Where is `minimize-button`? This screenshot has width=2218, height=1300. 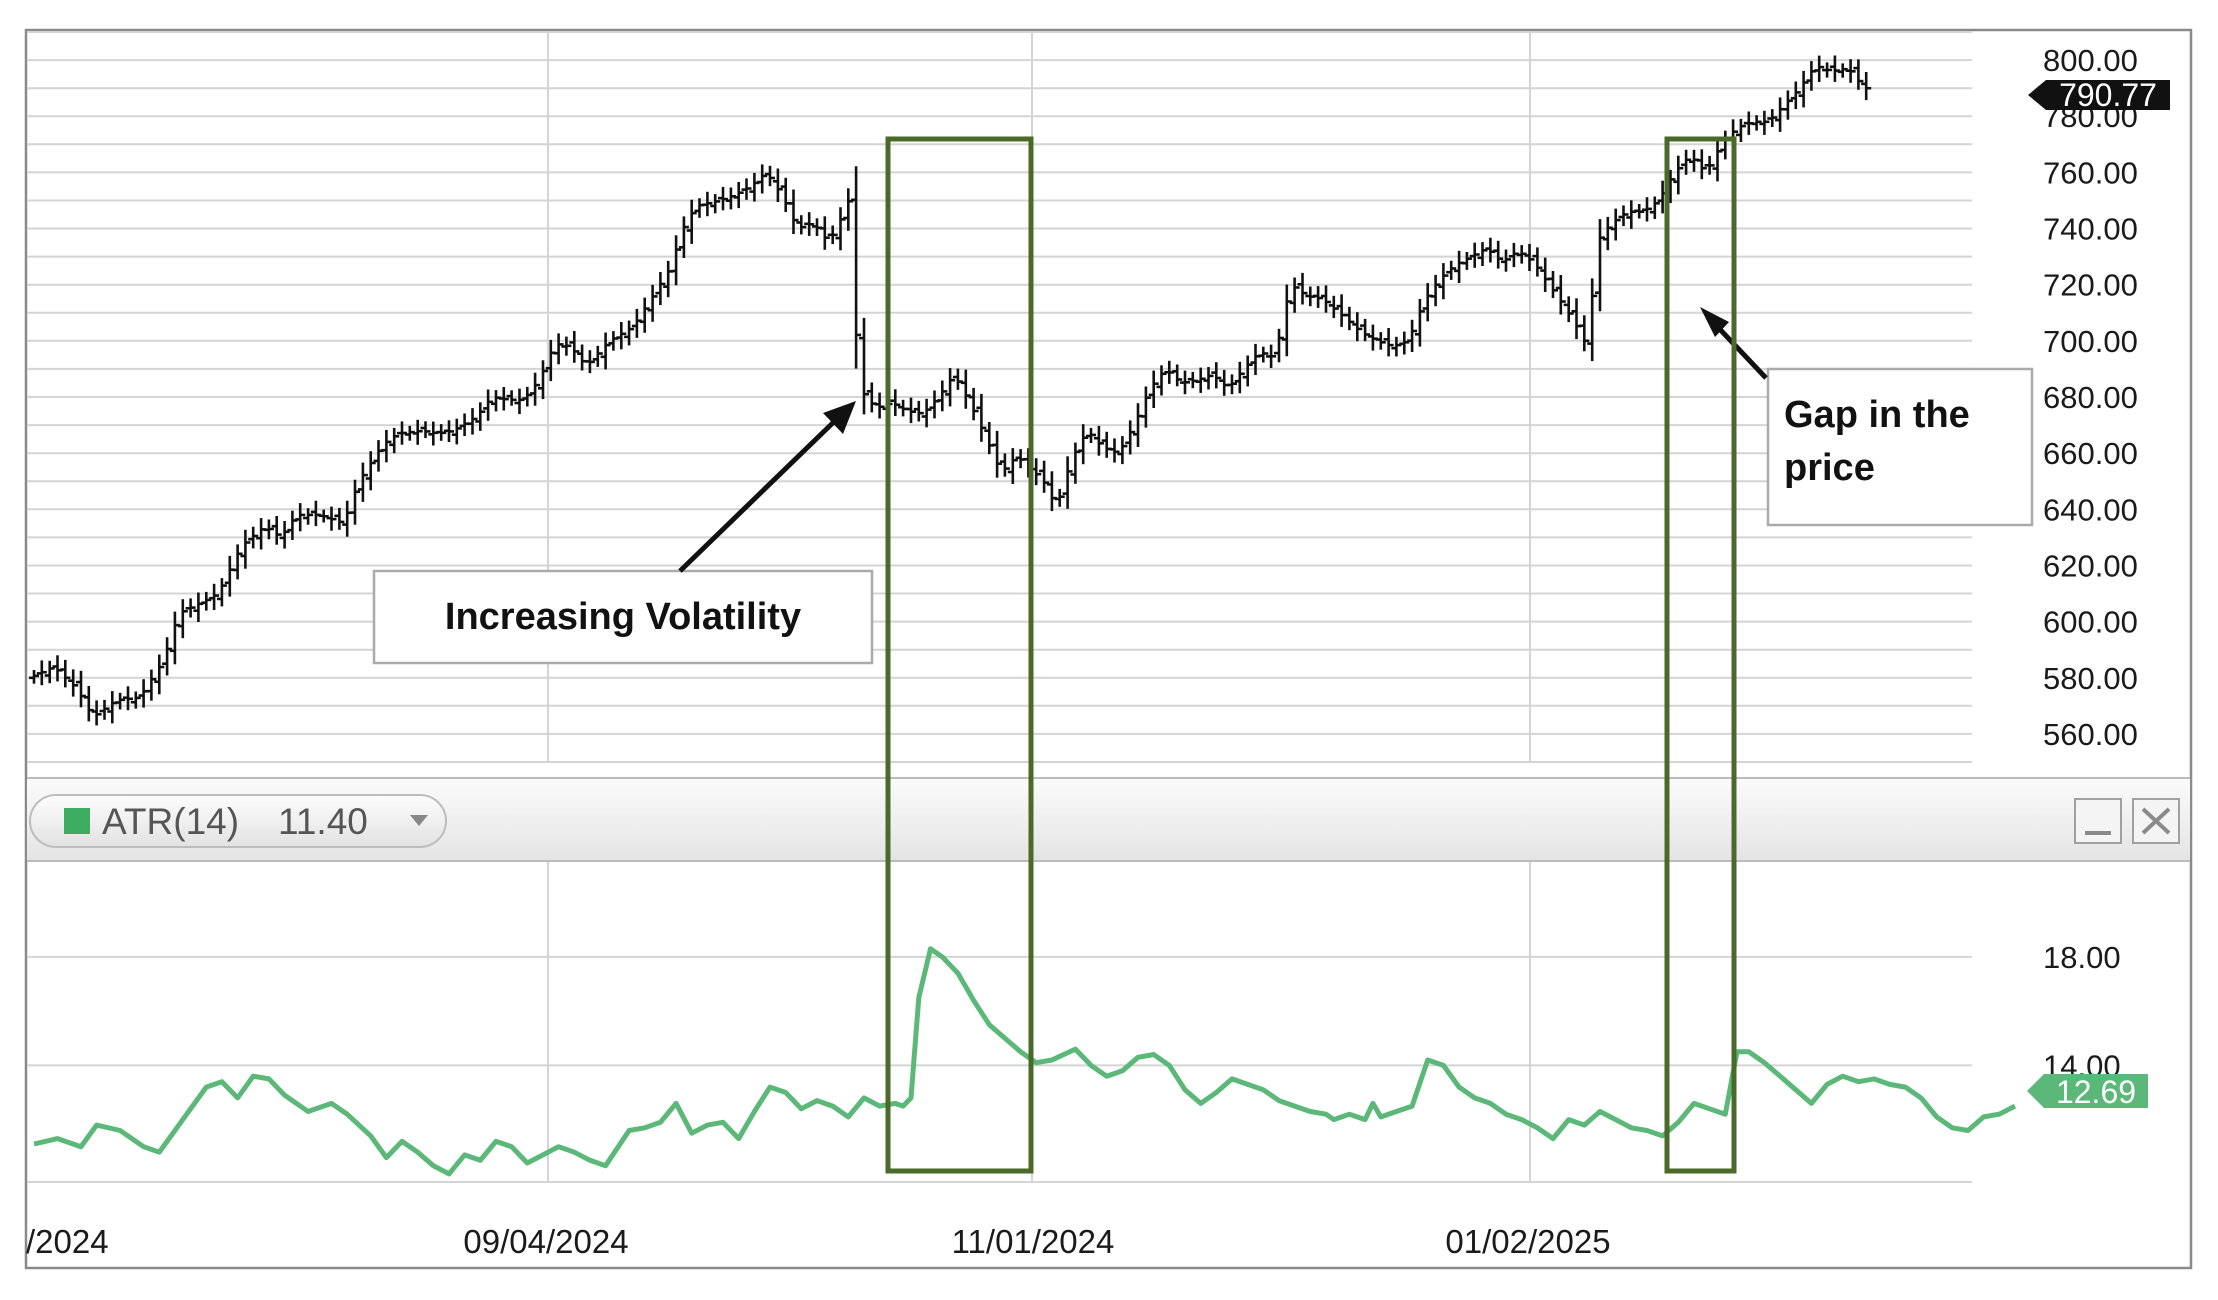 minimize-button is located at coordinates (2098, 821).